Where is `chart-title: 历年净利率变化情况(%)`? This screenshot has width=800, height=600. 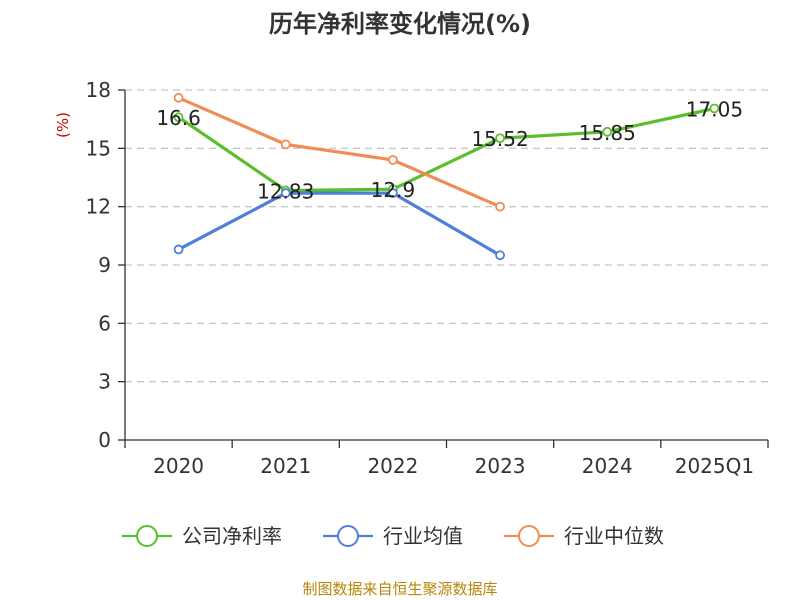
chart-title: 历年净利率变化情况(%) is located at coordinates (400, 24).